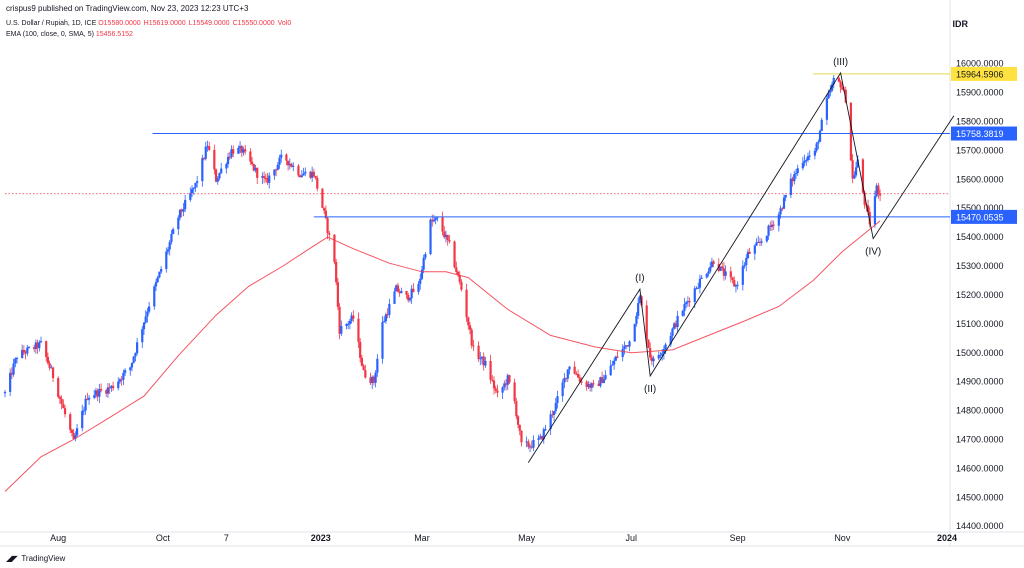  What do you see at coordinates (960, 24) in the screenshot?
I see `currency-label: IDR` at bounding box center [960, 24].